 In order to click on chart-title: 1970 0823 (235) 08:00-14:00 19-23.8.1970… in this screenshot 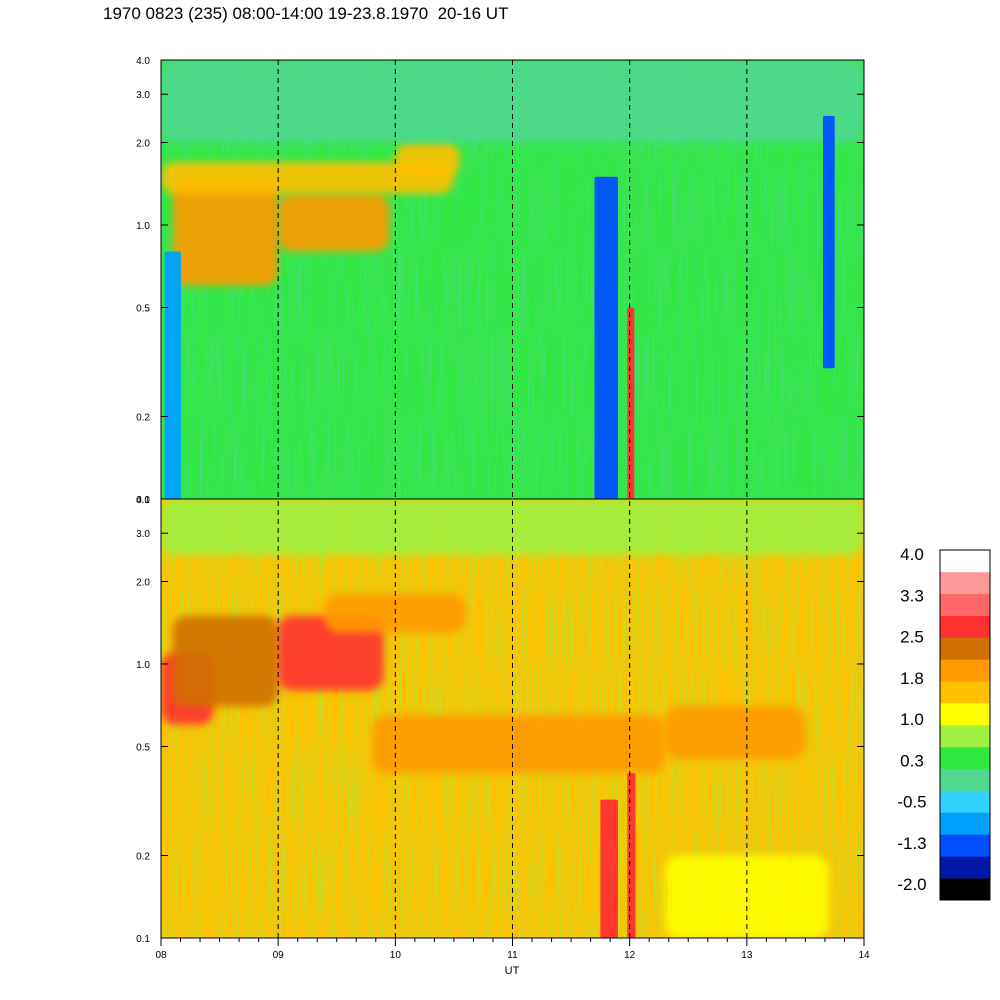, I will do `click(306, 13)`.